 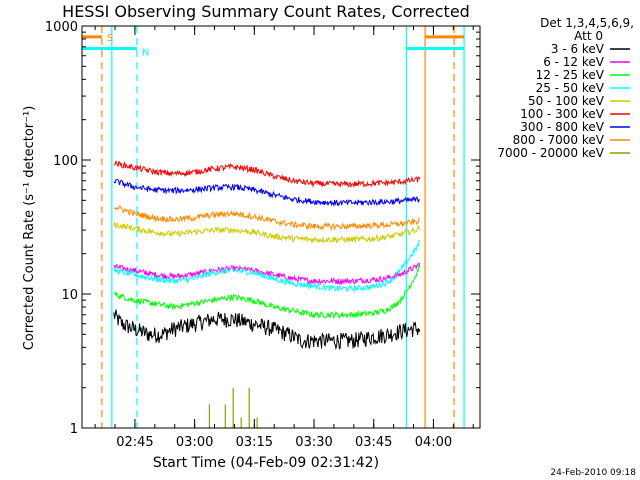 I want to click on legend-entry-label: 3 - 6 keV, so click(x=578, y=49).